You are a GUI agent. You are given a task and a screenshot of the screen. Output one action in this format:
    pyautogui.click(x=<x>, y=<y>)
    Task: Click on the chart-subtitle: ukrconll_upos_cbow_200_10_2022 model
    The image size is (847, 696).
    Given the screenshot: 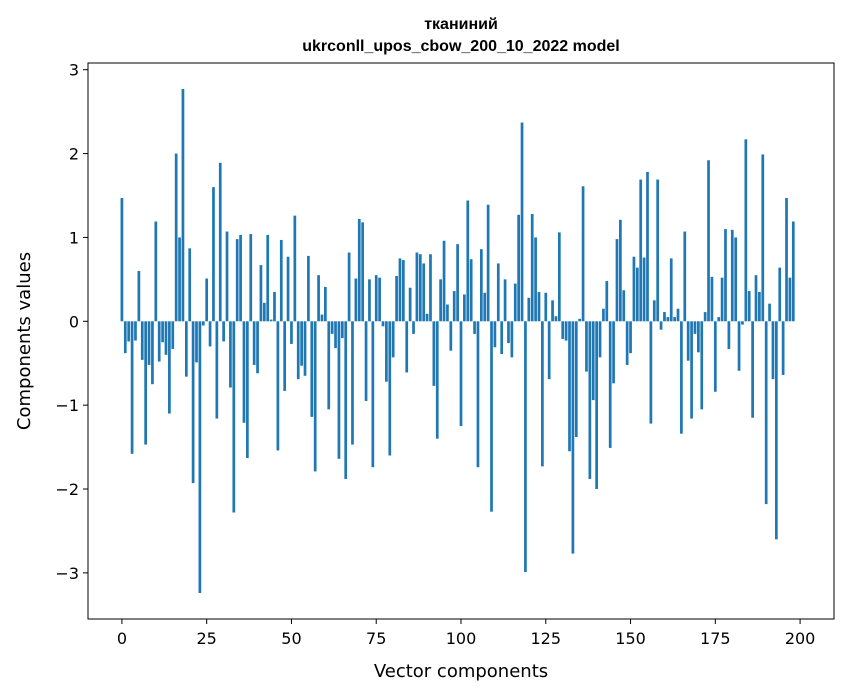 What is the action you would take?
    pyautogui.click(x=460, y=46)
    